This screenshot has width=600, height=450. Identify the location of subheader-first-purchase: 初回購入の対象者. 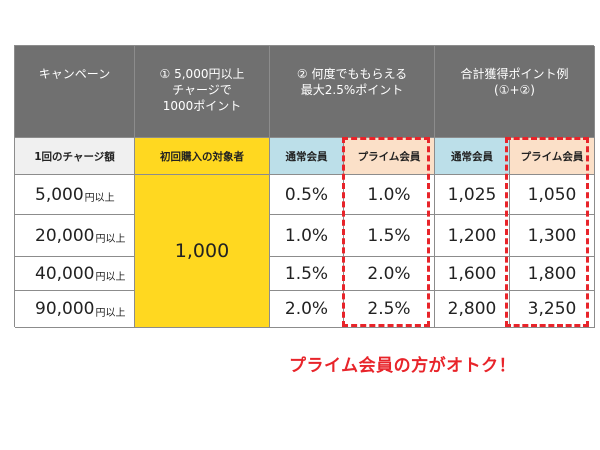
(202, 156).